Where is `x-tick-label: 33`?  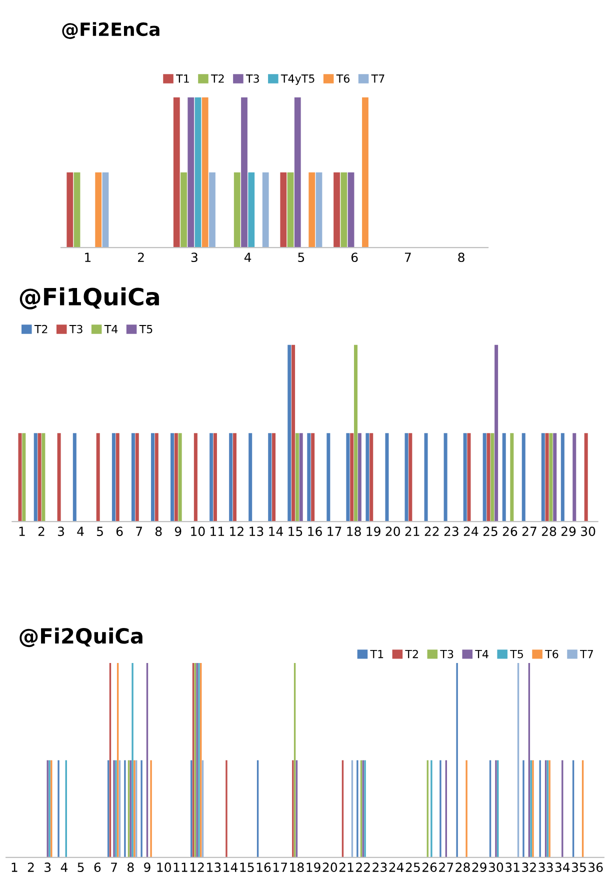
x-tick-label: 33 is located at coordinates (545, 867).